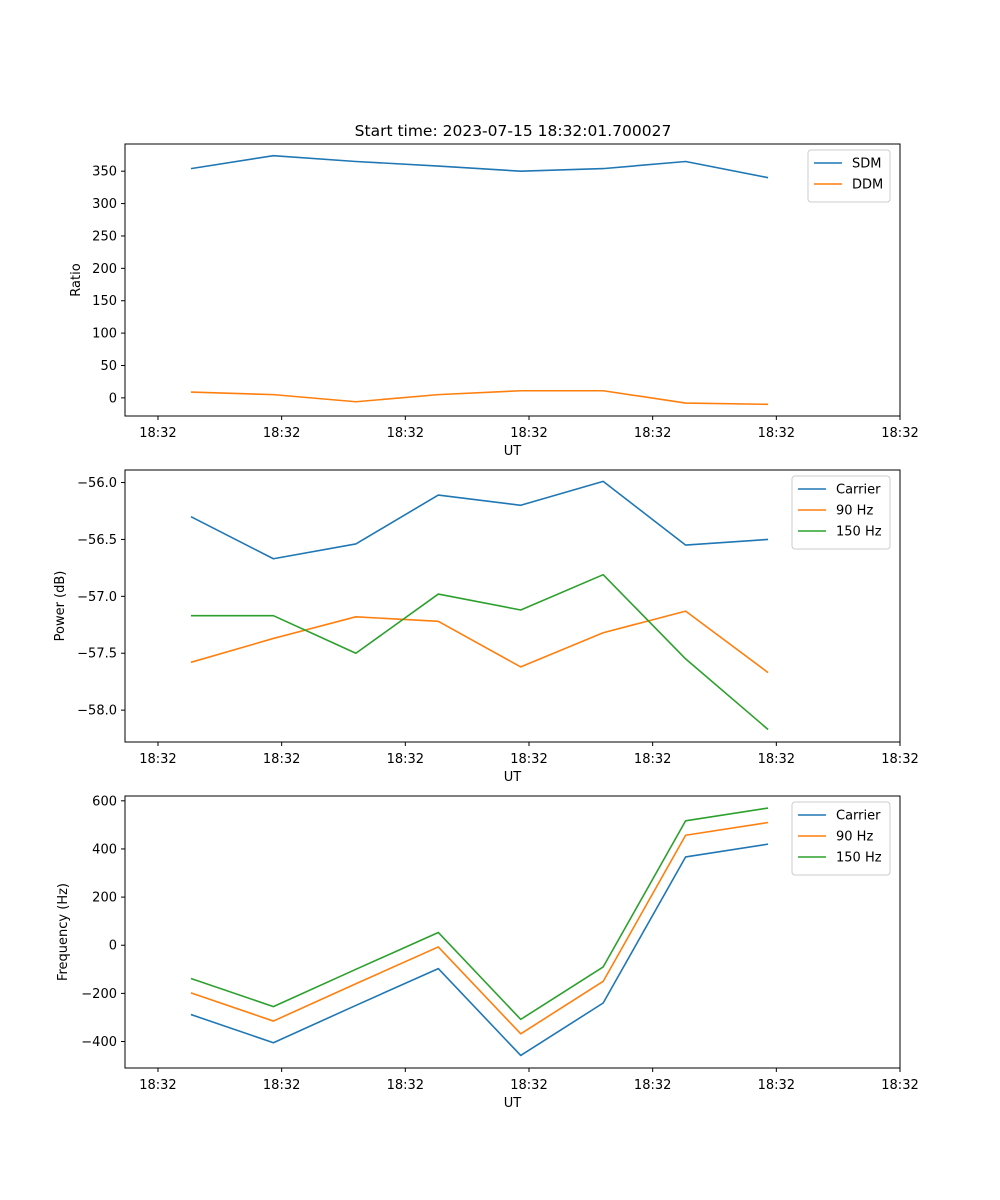 The height and width of the screenshot is (1200, 1000). I want to click on power-series-line-carrier, so click(479, 520).